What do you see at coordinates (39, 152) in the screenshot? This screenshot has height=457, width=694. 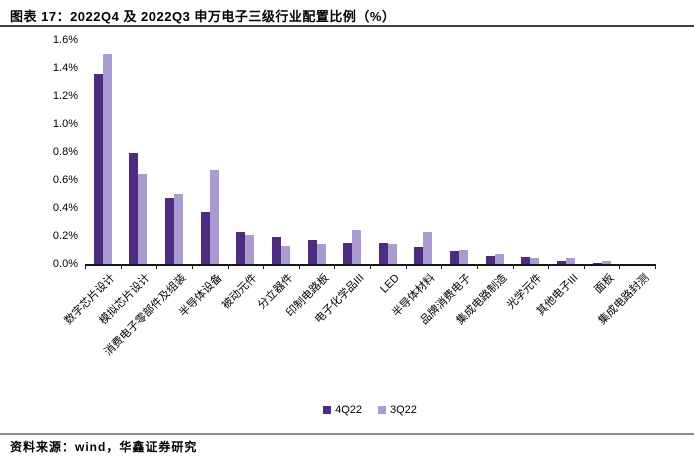 I see `y-axis: 0.0% 0.2% 0.4% 0.6% 0.8% 1.0% 1.2% 1.4% 1.6%` at bounding box center [39, 152].